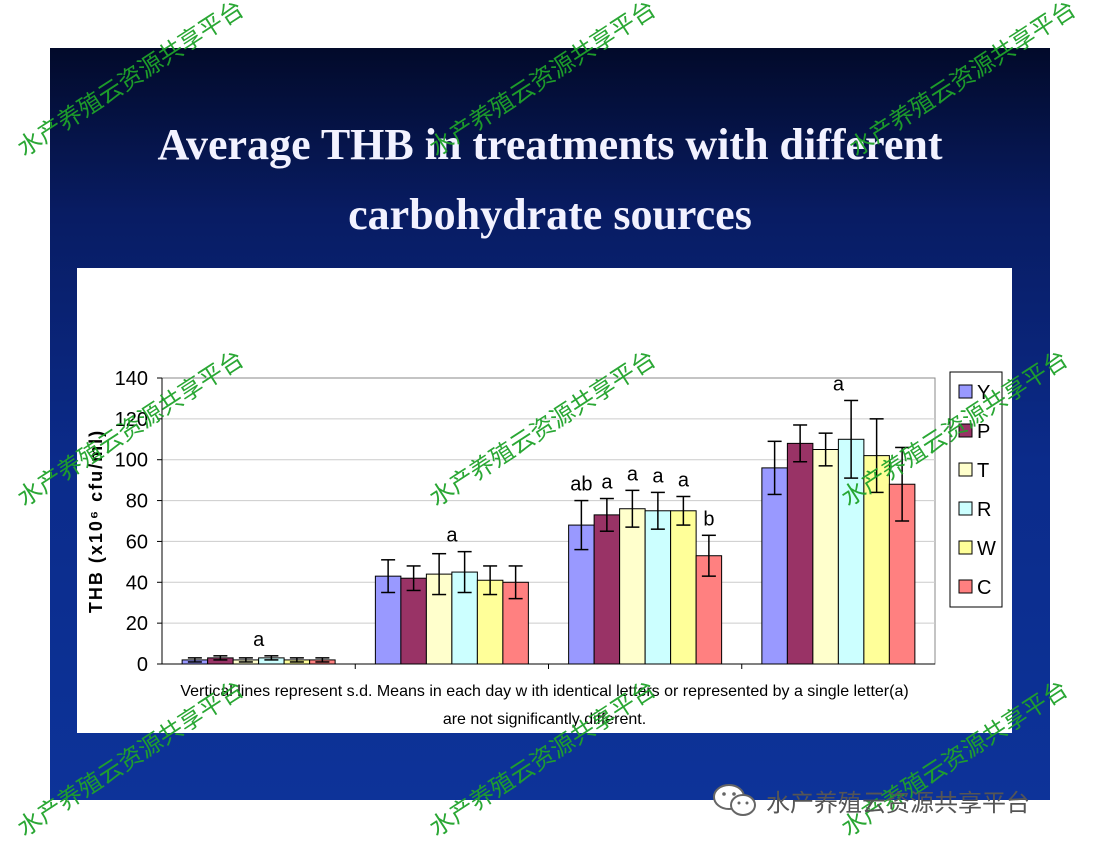  What do you see at coordinates (131, 461) in the screenshot?
I see `y-tick-label: 100` at bounding box center [131, 461].